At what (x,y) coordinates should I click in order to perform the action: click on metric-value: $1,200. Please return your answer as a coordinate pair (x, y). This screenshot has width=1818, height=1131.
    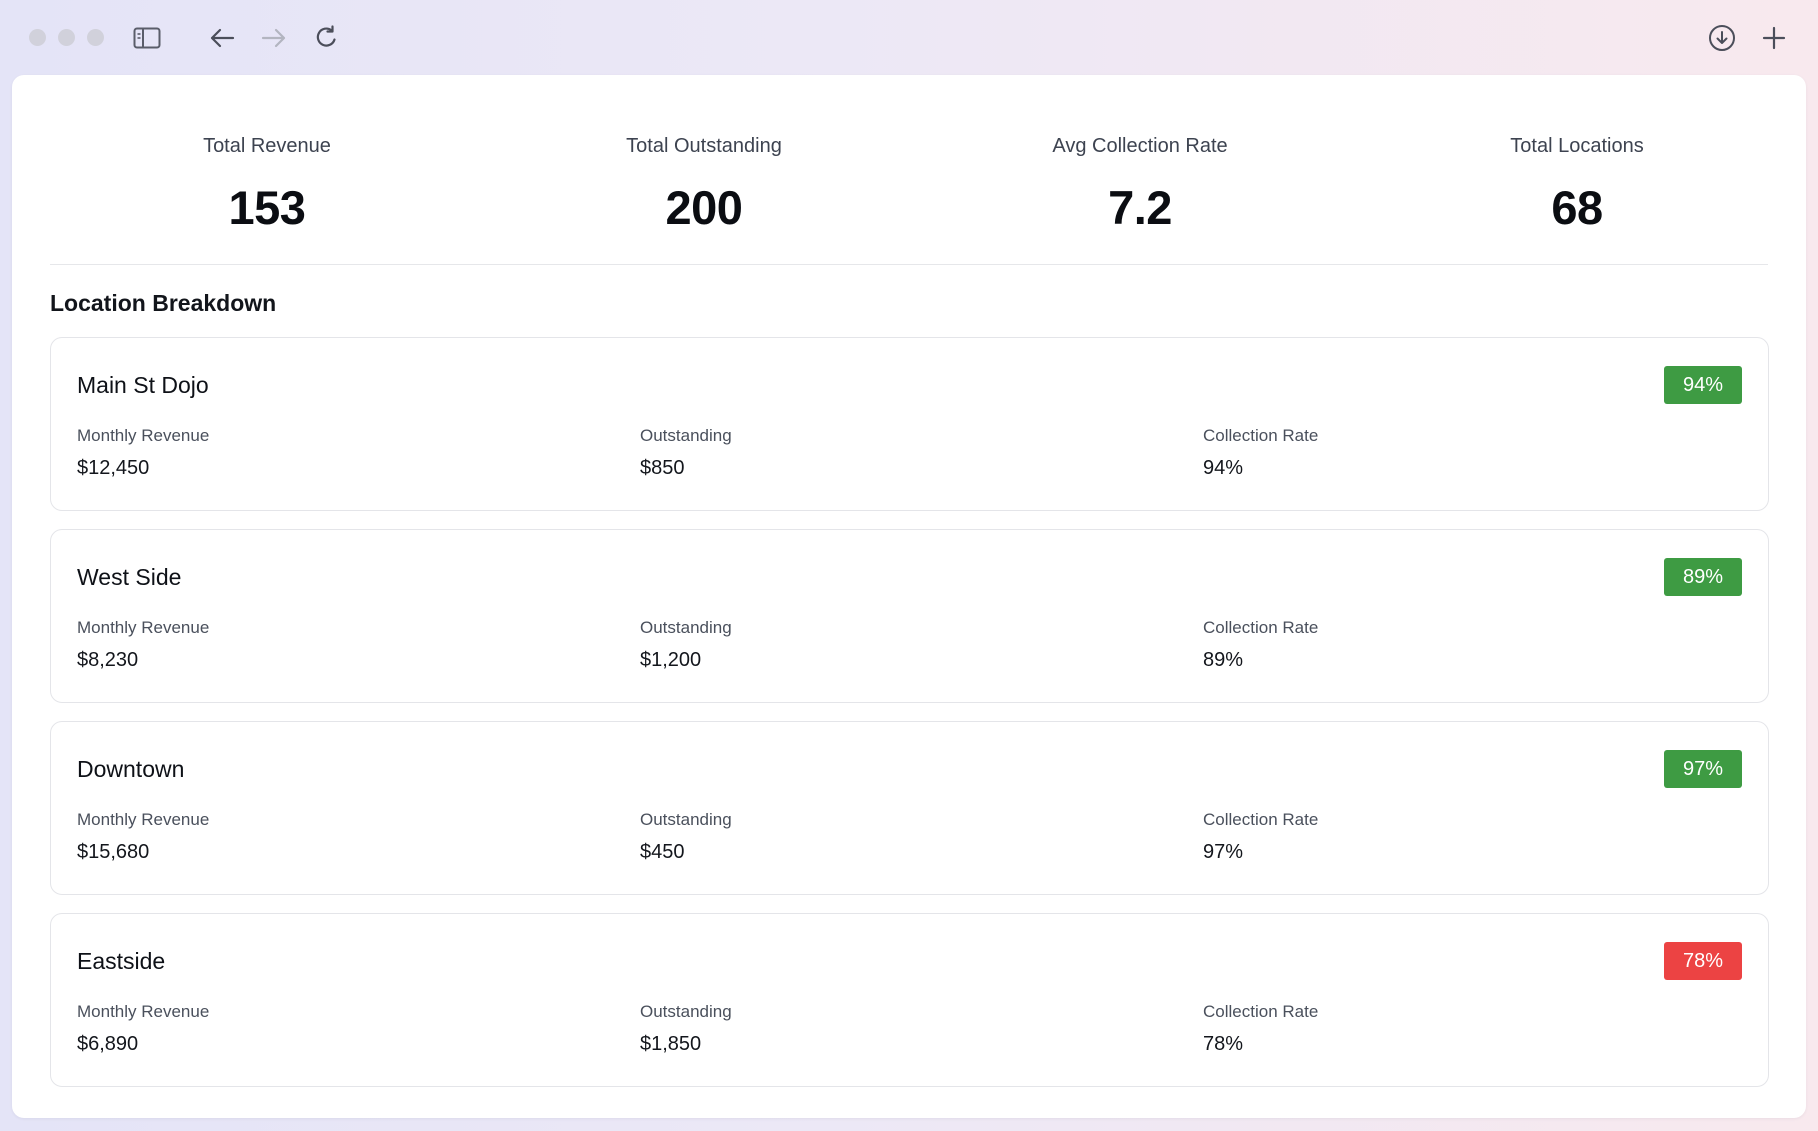
    Looking at the image, I should click on (671, 660).